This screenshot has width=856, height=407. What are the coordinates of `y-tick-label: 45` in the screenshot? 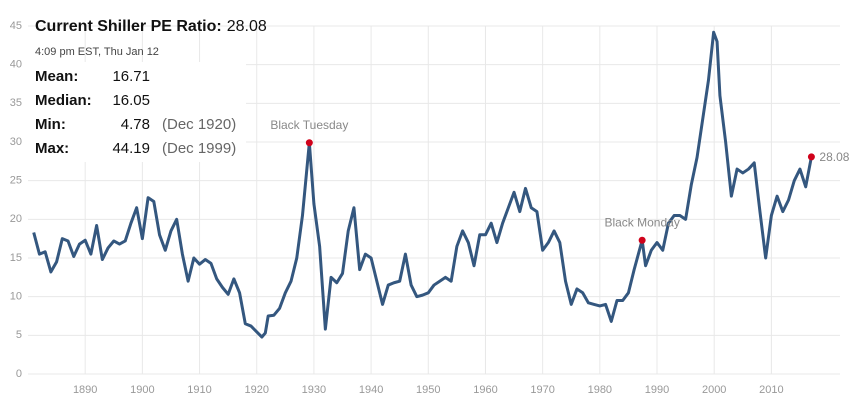 It's located at (16, 26).